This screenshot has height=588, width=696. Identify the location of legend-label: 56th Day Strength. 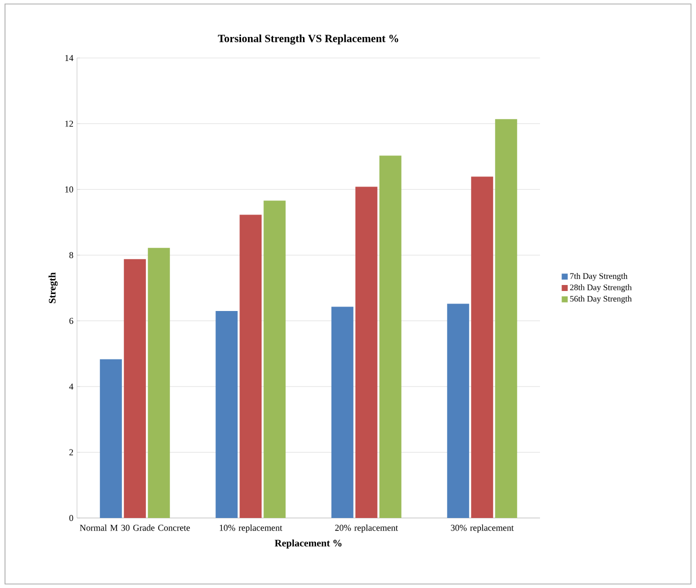
(601, 300).